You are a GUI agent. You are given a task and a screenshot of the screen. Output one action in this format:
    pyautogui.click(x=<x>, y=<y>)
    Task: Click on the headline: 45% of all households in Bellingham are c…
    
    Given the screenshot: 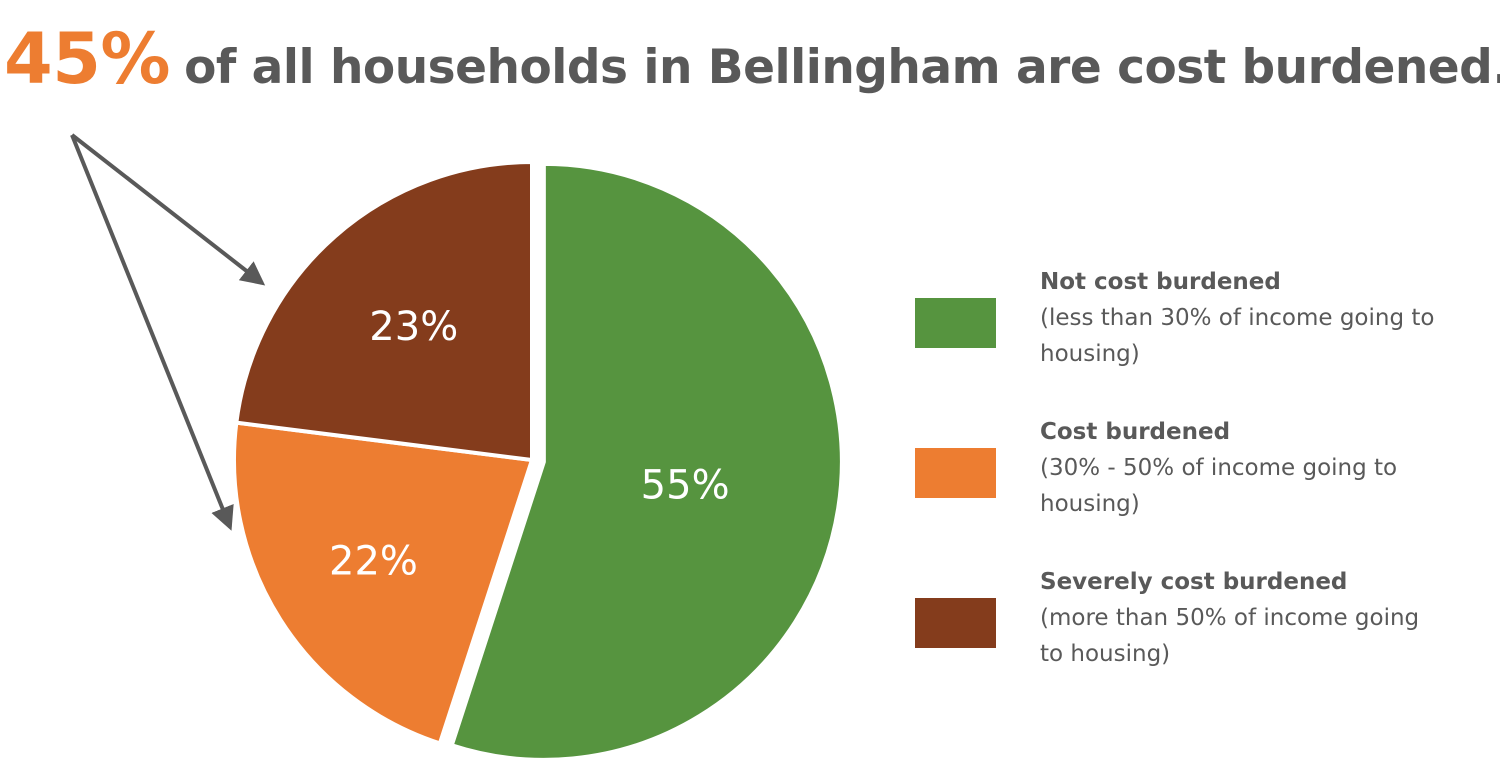 What is the action you would take?
    pyautogui.click(x=752, y=59)
    